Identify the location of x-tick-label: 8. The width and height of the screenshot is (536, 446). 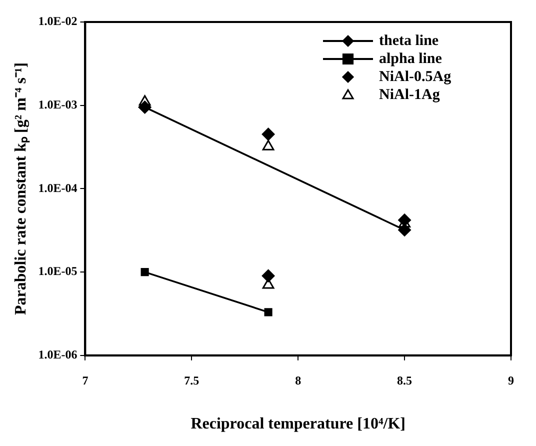
(298, 381).